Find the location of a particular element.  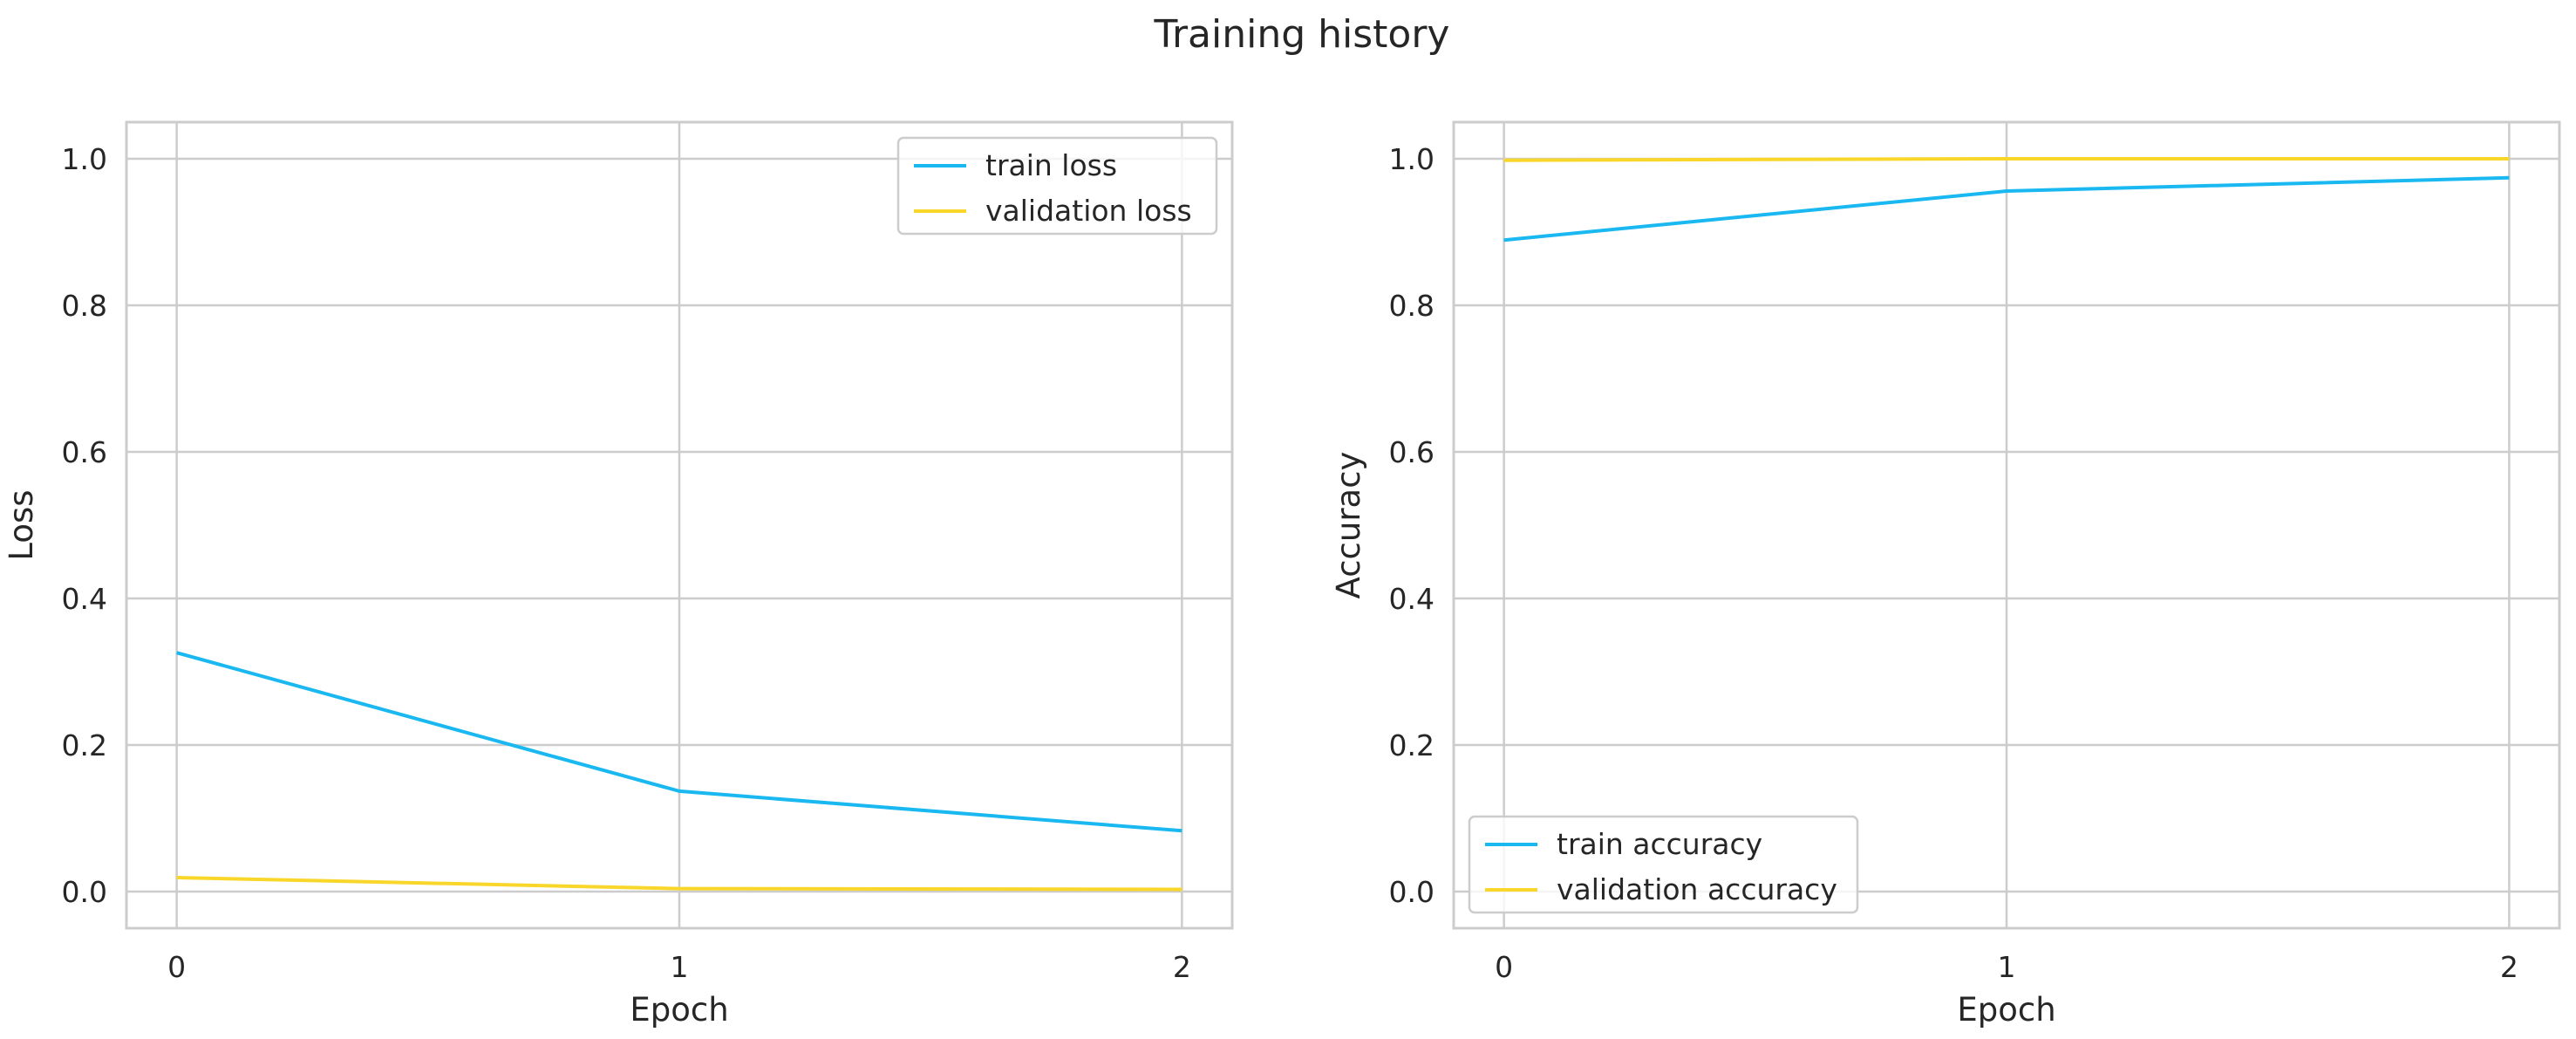

y-axis-label: Loss is located at coordinates (22, 524).